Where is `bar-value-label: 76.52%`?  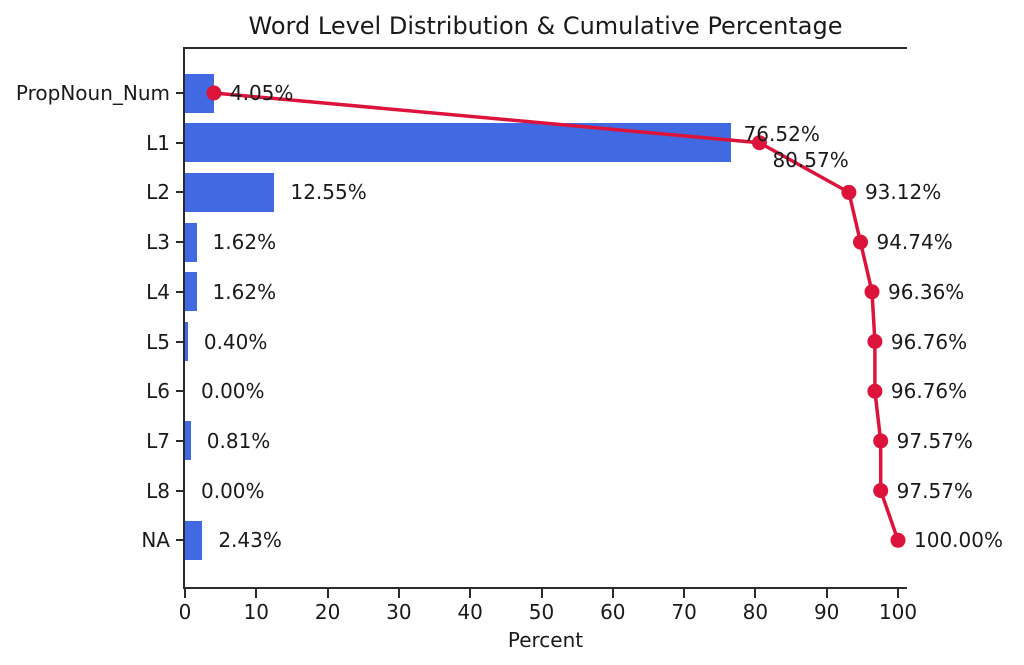
bar-value-label: 76.52% is located at coordinates (781, 133).